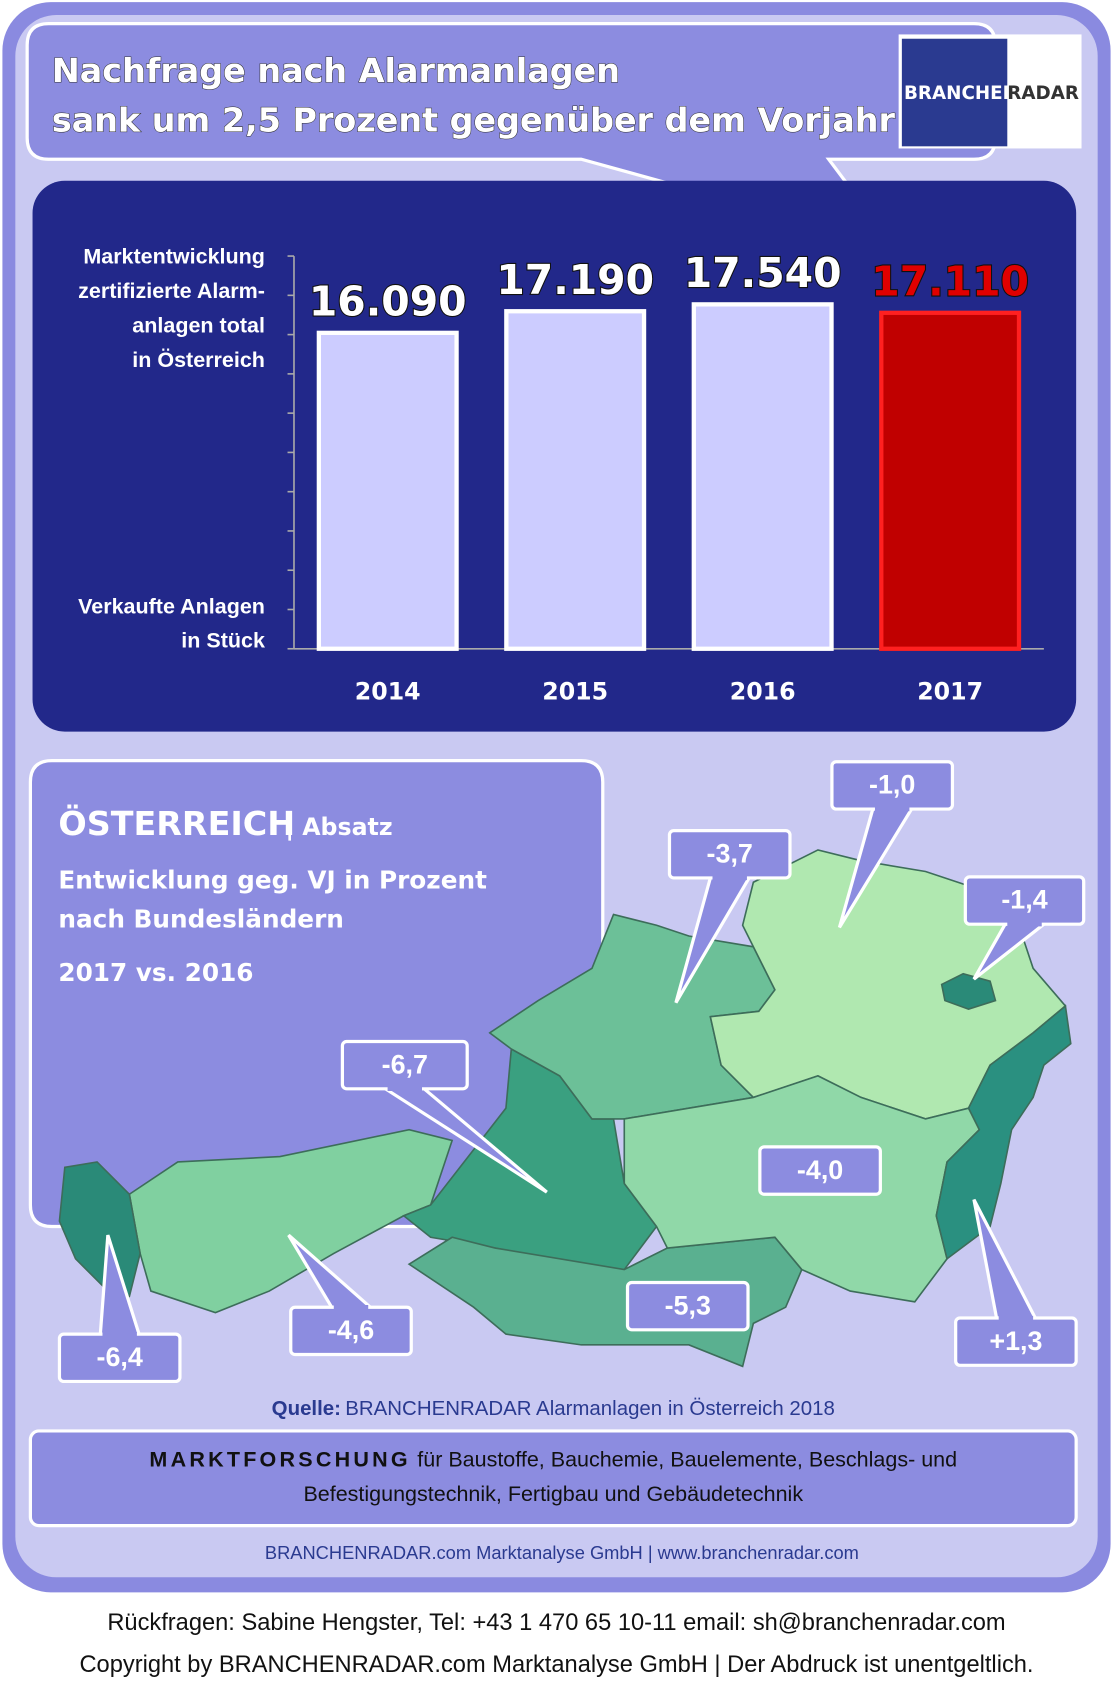  Describe the element at coordinates (223, 641) in the screenshot. I see `y-axis-label: in Stück` at that location.